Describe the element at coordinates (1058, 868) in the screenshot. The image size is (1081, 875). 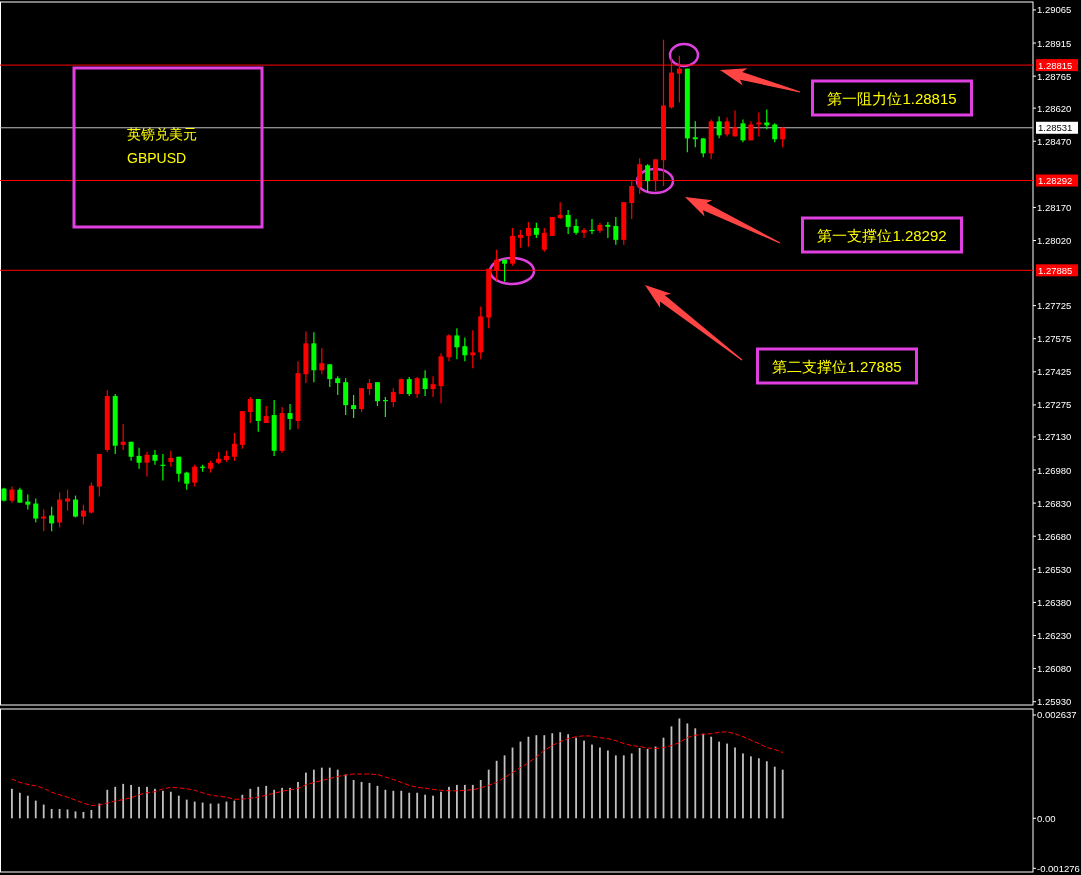
I see `y-tick-label: -0.001276` at that location.